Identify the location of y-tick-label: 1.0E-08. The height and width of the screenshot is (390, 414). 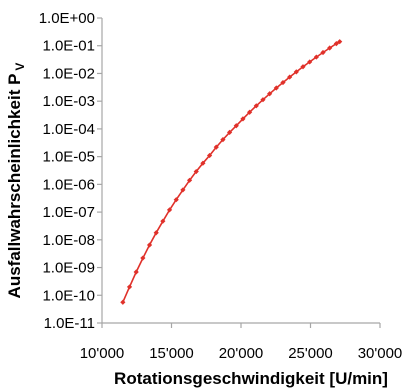
(68, 240).